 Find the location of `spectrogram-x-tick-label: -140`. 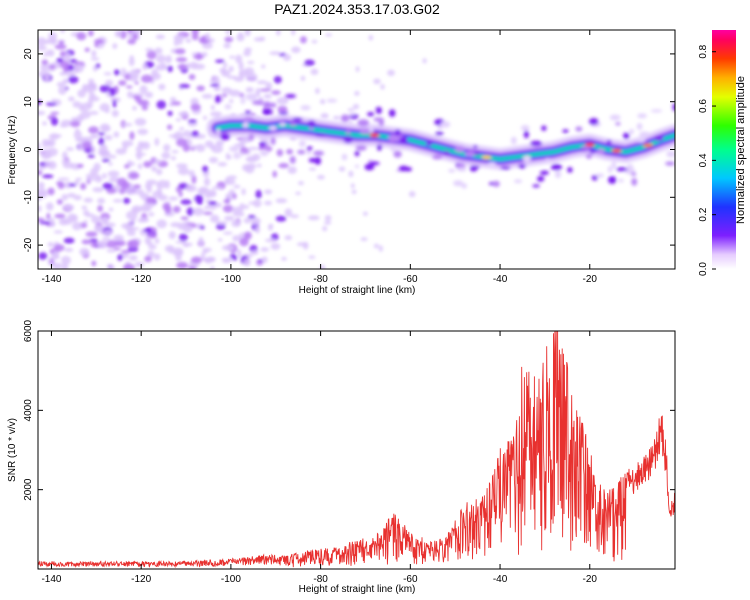

spectrogram-x-tick-label: -140 is located at coordinates (51, 279).